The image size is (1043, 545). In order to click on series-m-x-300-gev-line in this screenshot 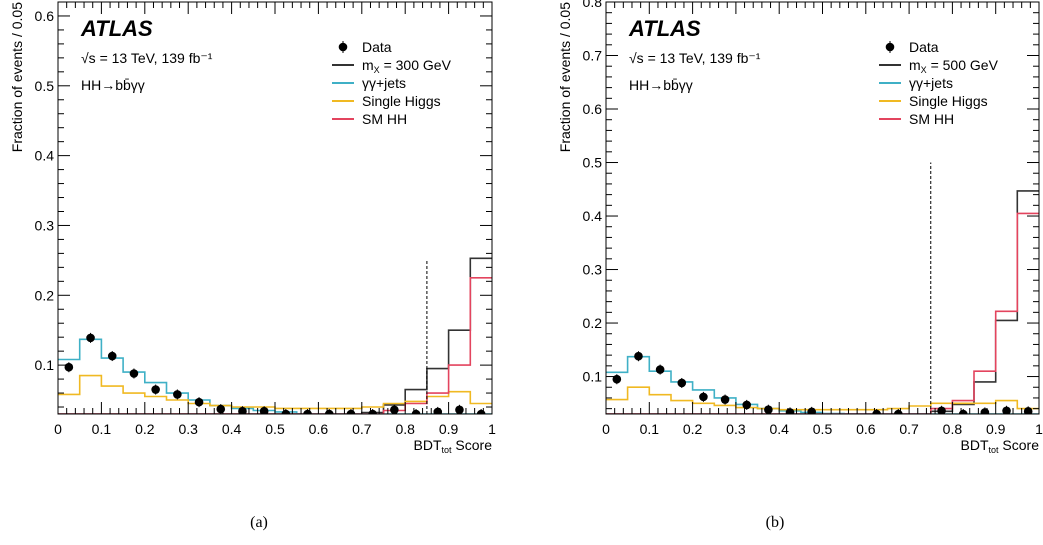, I will do `click(275, 335)`.